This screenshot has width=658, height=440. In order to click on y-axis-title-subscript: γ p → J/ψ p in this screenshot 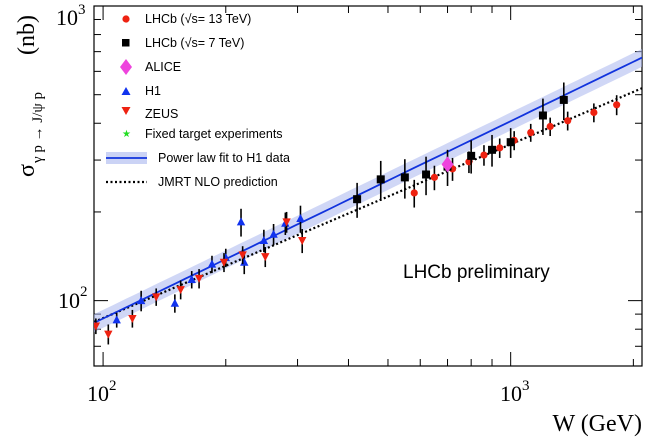, I will do `click(38, 128)`.